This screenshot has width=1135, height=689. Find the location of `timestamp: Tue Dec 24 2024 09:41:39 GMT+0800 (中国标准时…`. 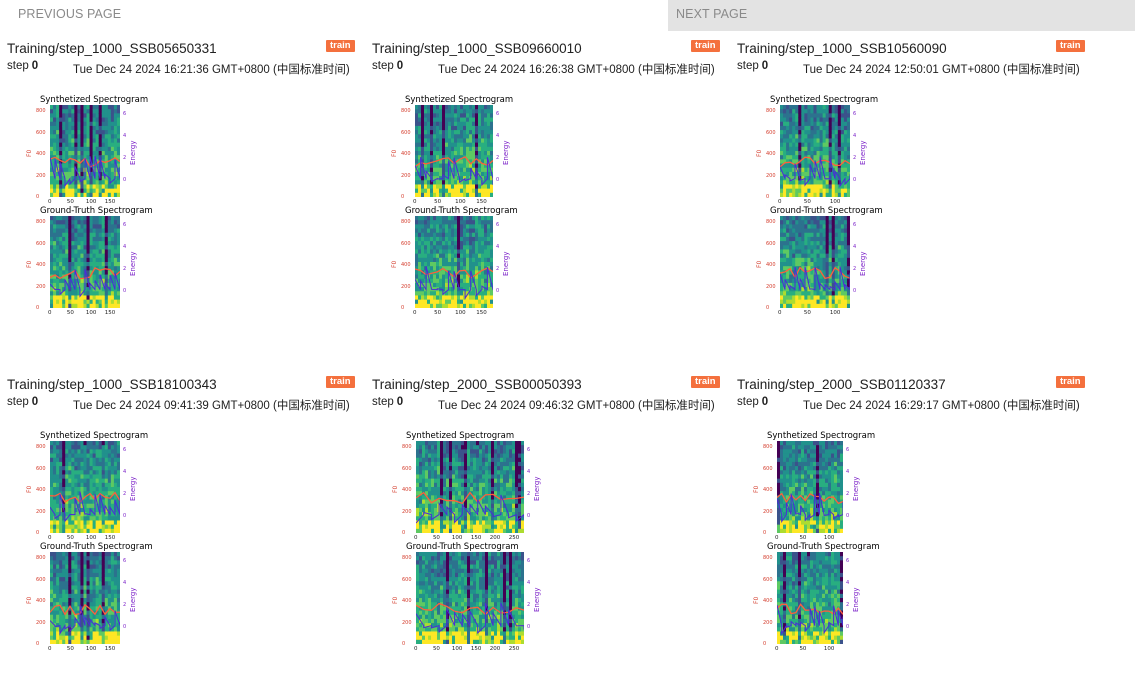

timestamp: Tue Dec 24 2024 09:41:39 GMT+0800 (中国标准时… is located at coordinates (211, 405).